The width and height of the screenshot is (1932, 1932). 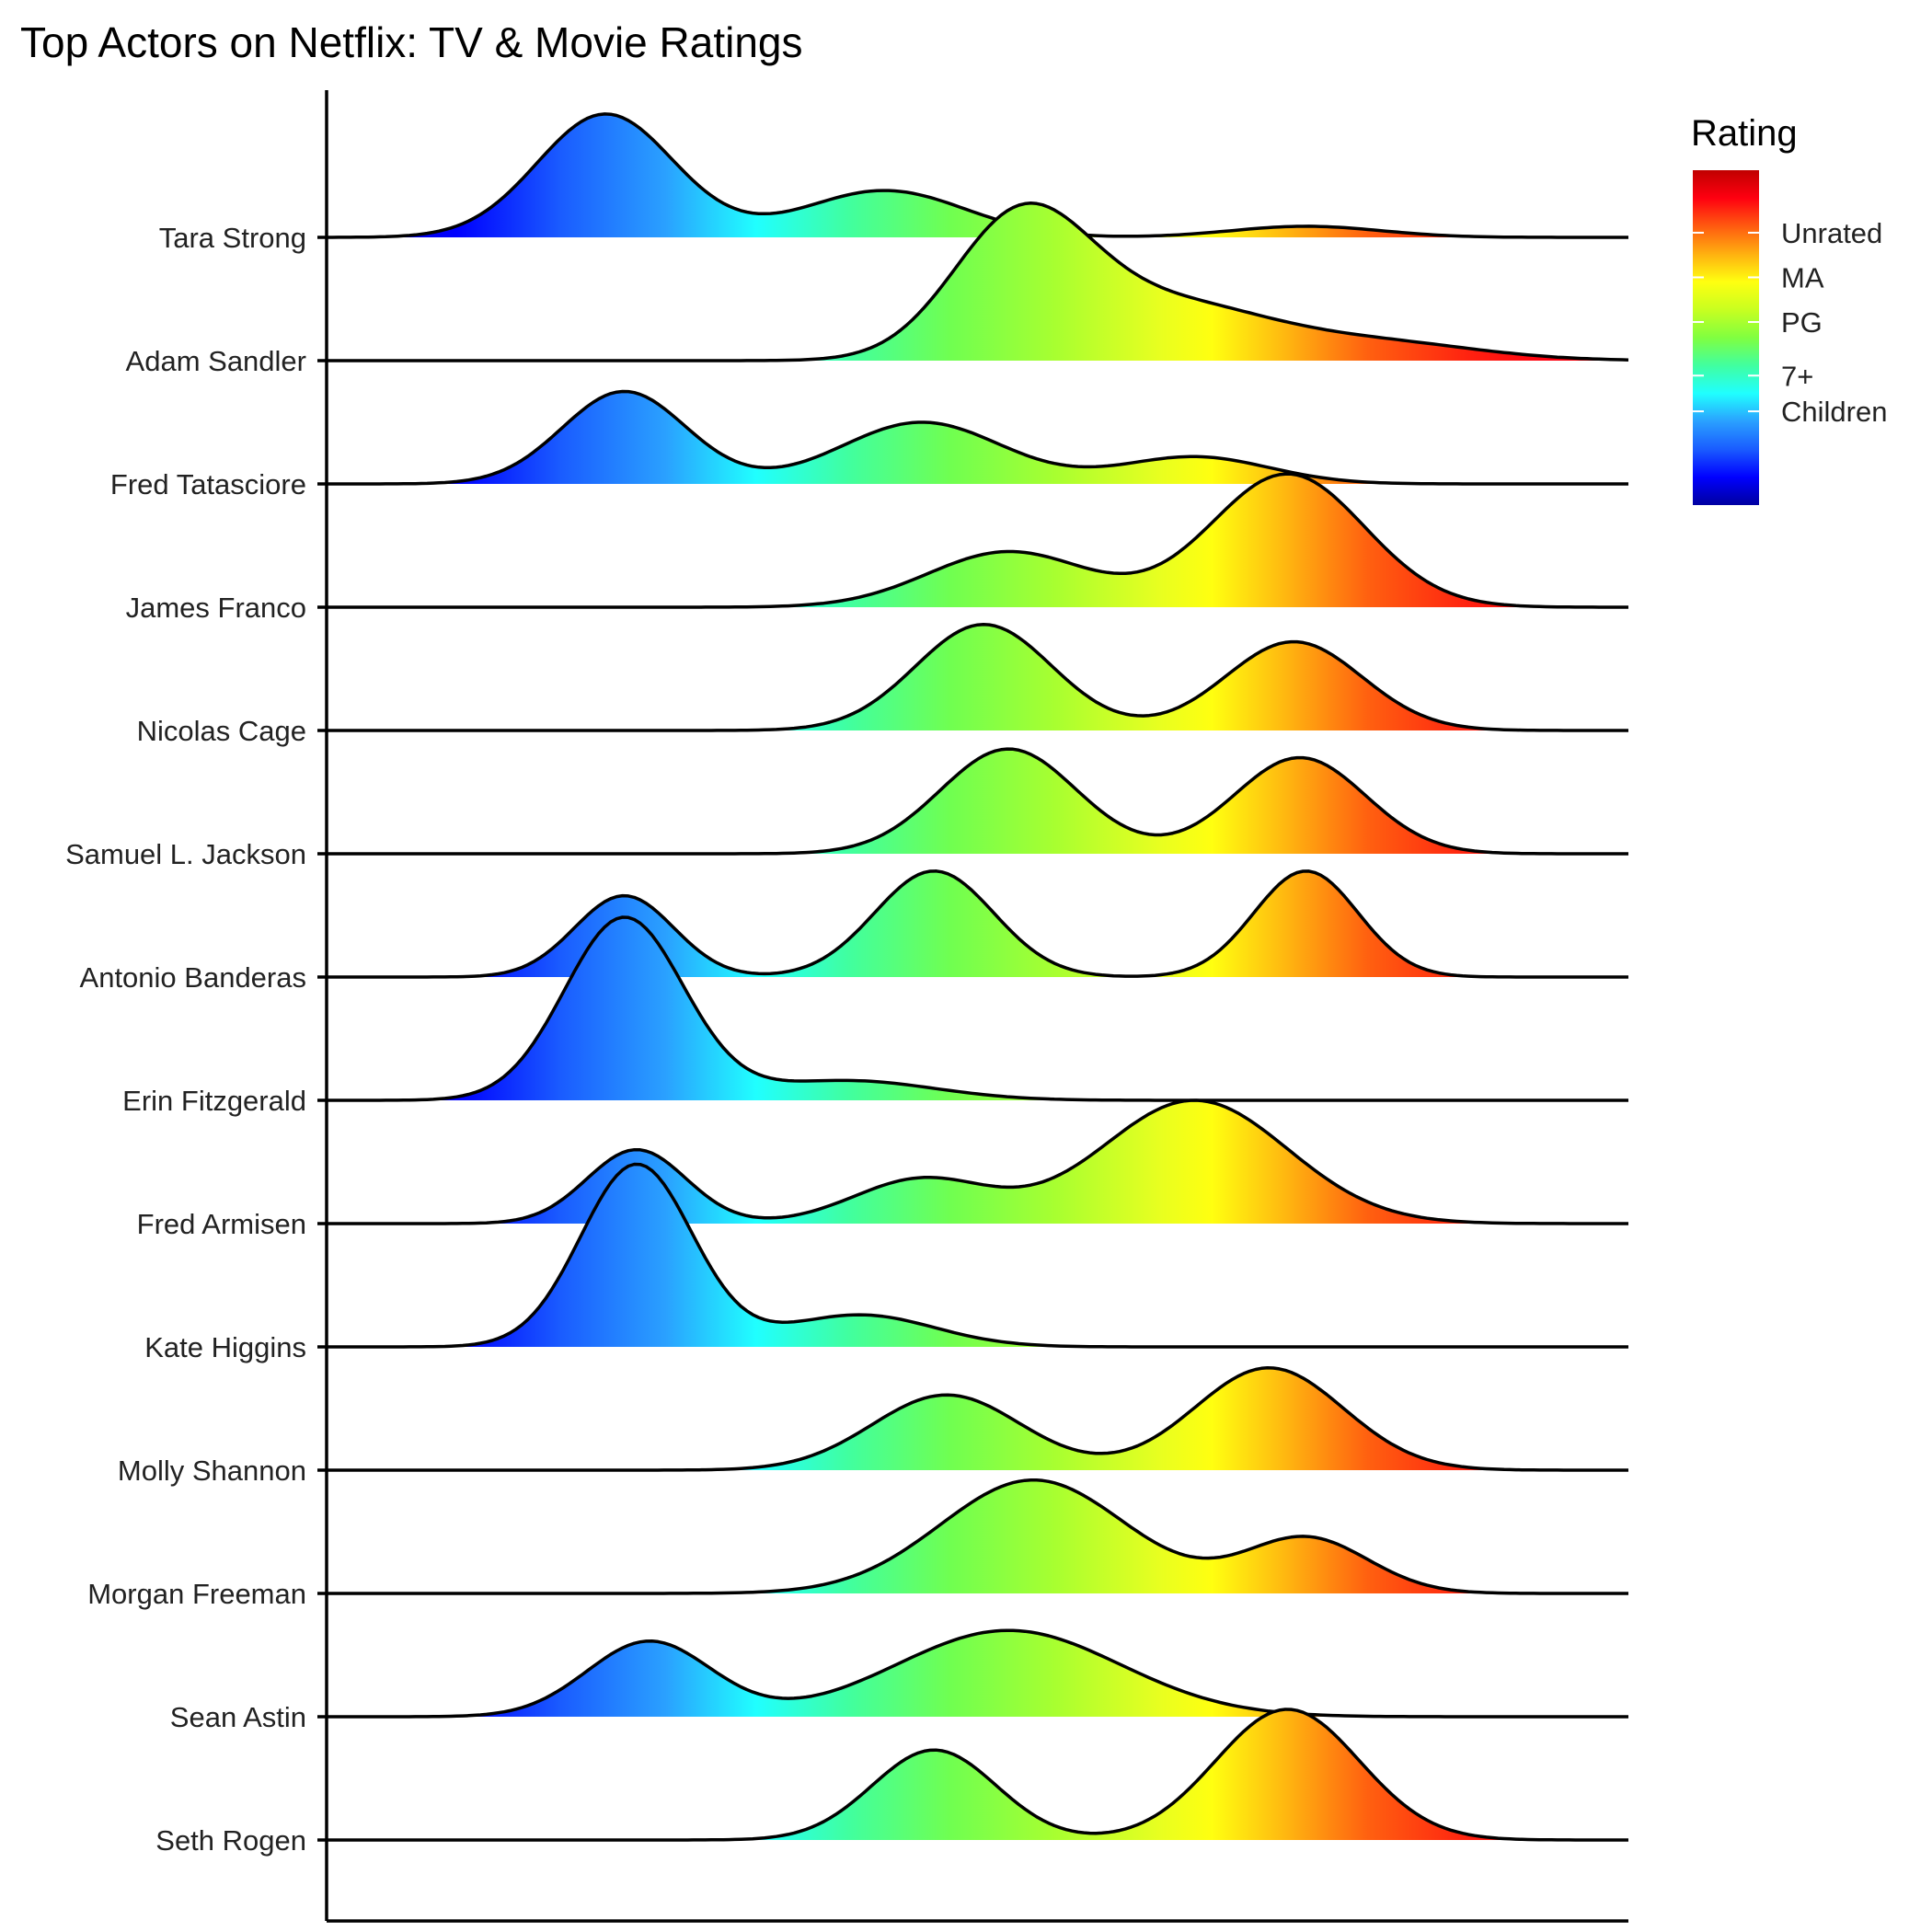 I want to click on legend-label: Children, so click(x=1834, y=412).